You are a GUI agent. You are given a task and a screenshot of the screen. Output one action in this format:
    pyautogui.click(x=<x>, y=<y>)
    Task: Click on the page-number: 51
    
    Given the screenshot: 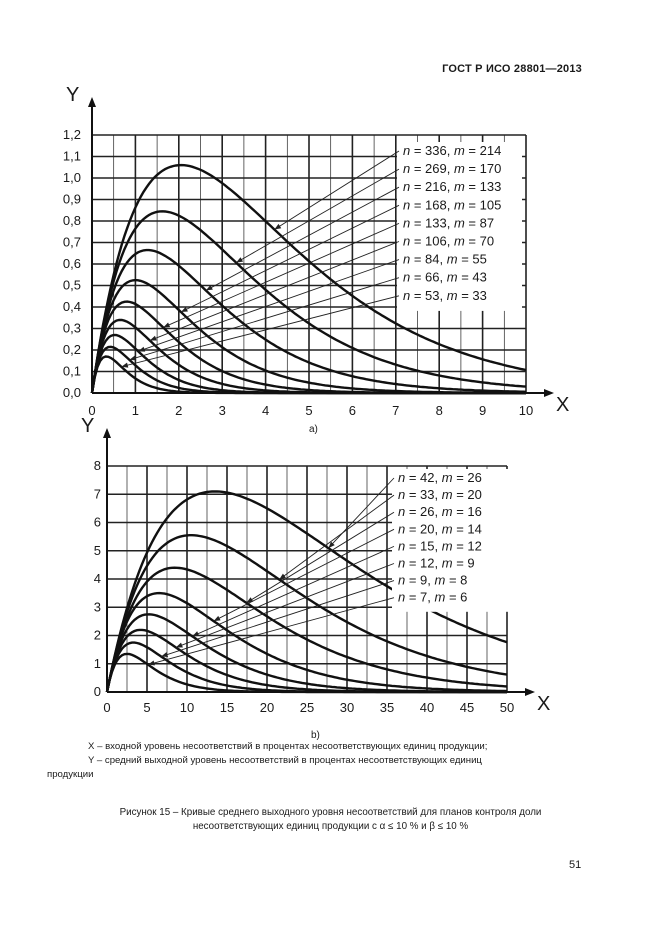 What is the action you would take?
    pyautogui.click(x=575, y=865)
    